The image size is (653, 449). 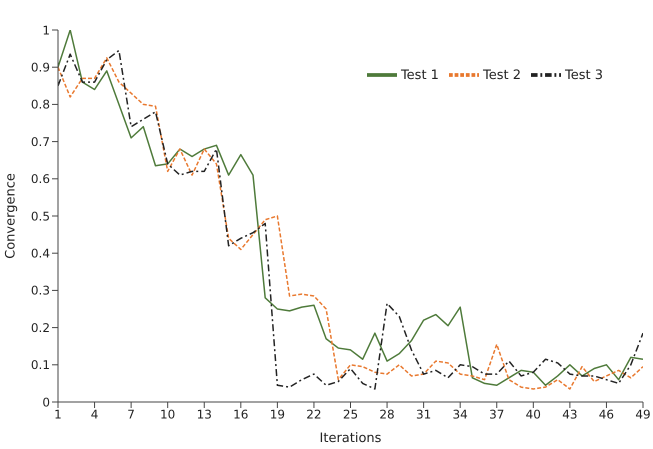 What do you see at coordinates (46, 30) in the screenshot?
I see `y-tick-label: 1` at bounding box center [46, 30].